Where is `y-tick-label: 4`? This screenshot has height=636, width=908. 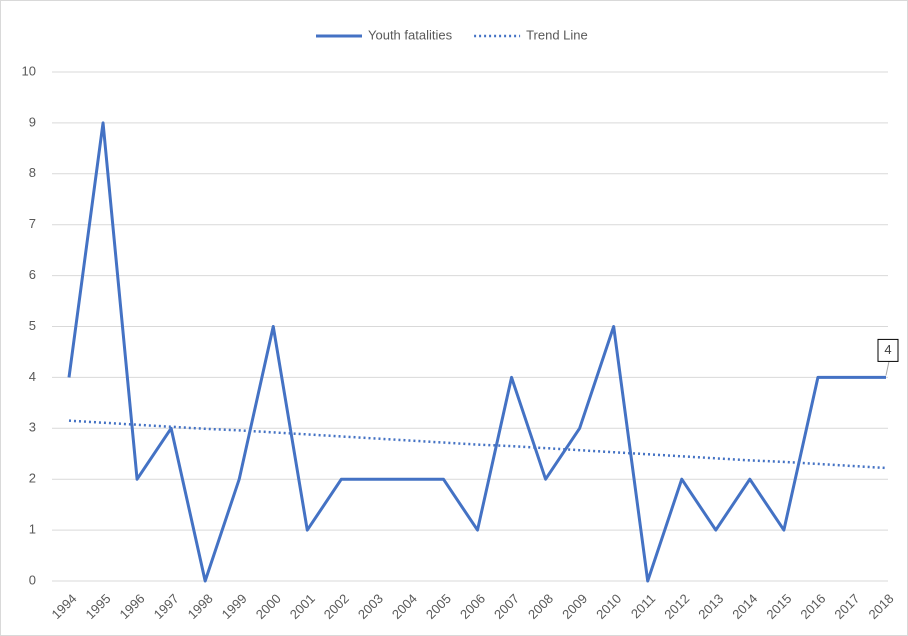 y-tick-label: 4 is located at coordinates (32, 376).